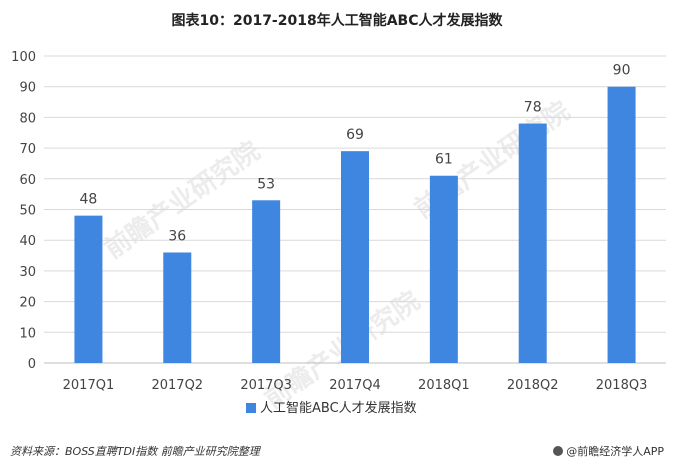  What do you see at coordinates (177, 236) in the screenshot?
I see `data-label: 36` at bounding box center [177, 236].